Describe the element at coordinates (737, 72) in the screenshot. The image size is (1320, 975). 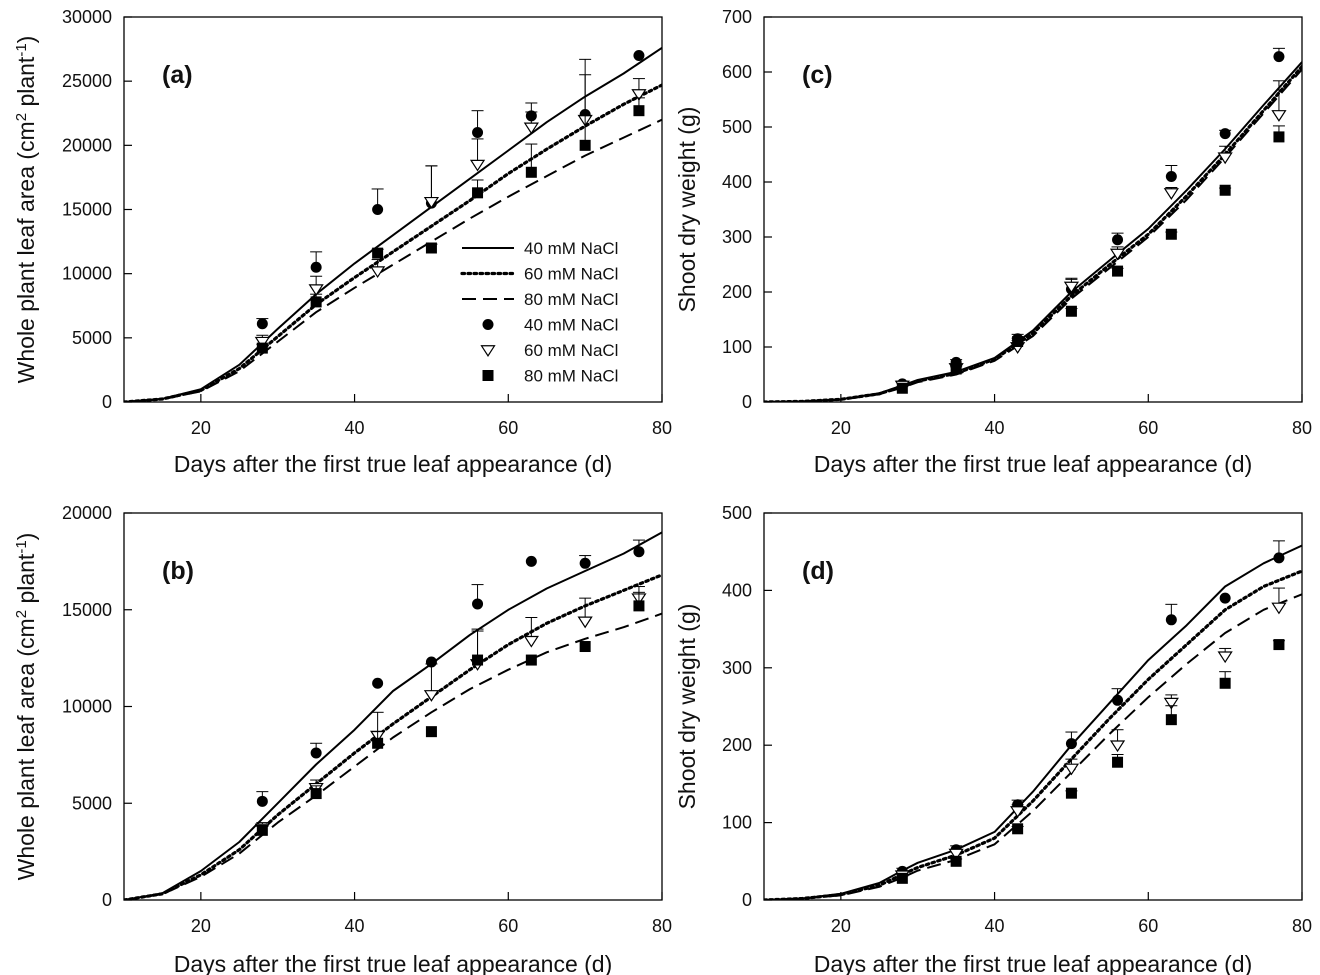
I see `y-tick-label: 600` at that location.